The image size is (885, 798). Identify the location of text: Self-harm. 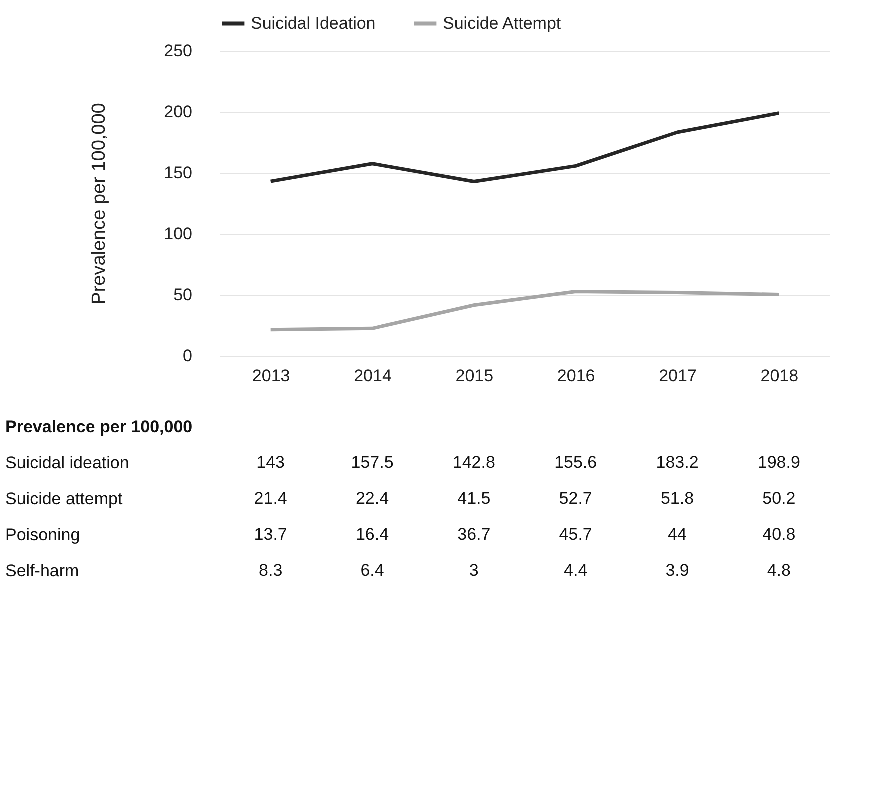
(43, 571).